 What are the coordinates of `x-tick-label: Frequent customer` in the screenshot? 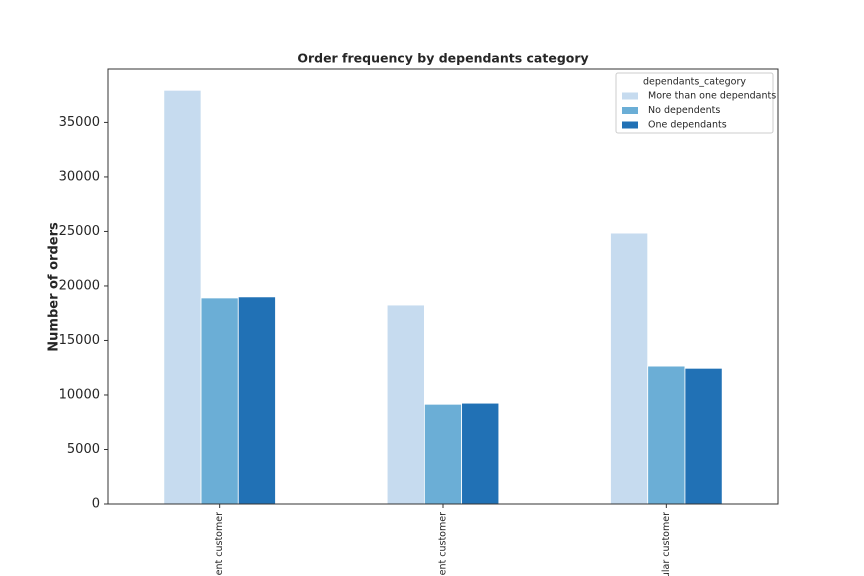 It's located at (219, 544).